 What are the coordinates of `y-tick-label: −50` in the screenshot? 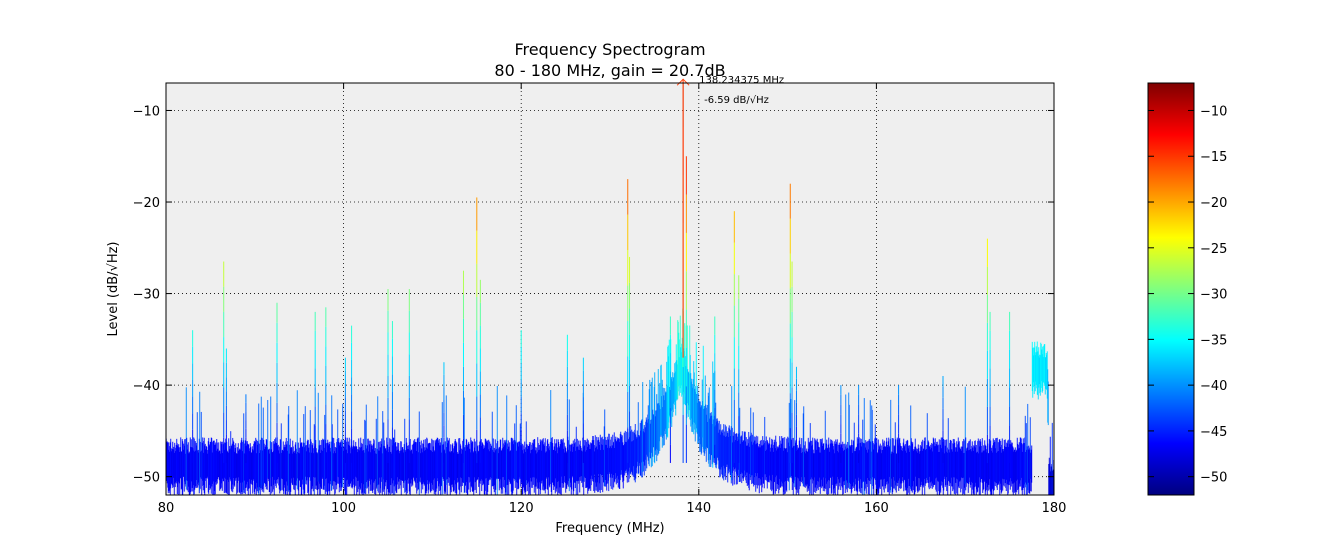 It's located at (146, 478).